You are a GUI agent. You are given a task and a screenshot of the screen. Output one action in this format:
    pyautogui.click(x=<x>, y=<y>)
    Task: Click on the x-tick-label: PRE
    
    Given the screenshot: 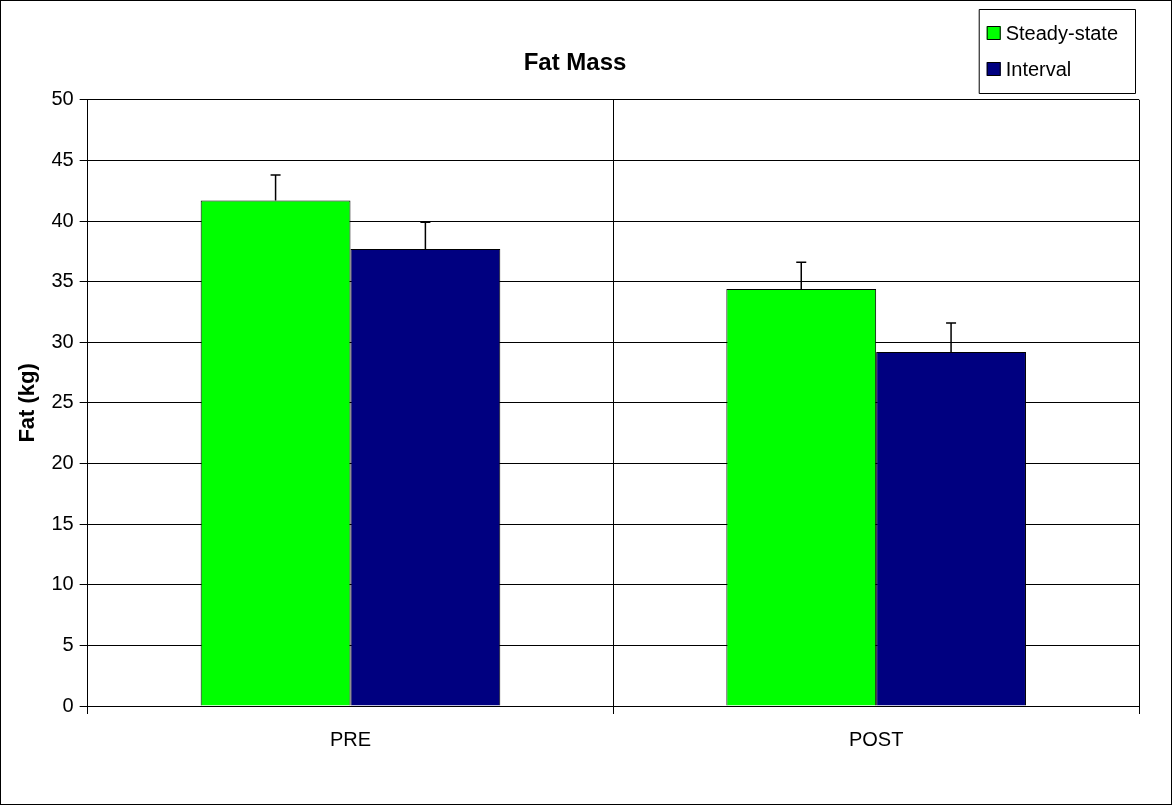 What is the action you would take?
    pyautogui.click(x=350, y=738)
    